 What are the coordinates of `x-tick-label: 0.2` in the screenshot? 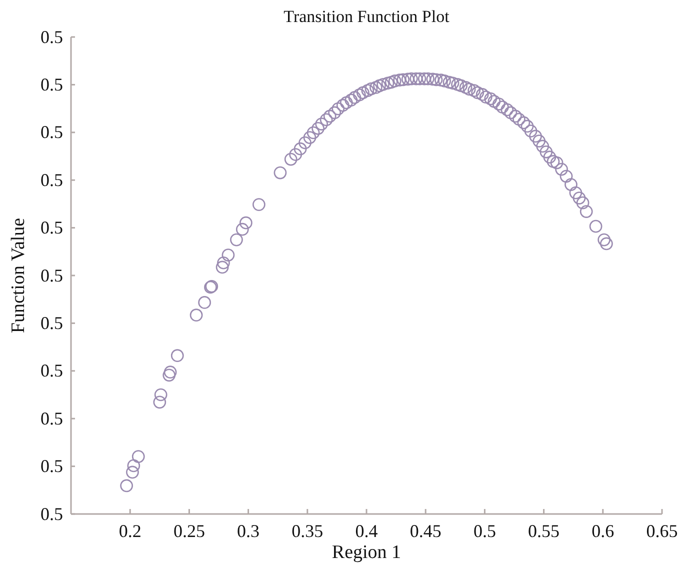 It's located at (130, 530).